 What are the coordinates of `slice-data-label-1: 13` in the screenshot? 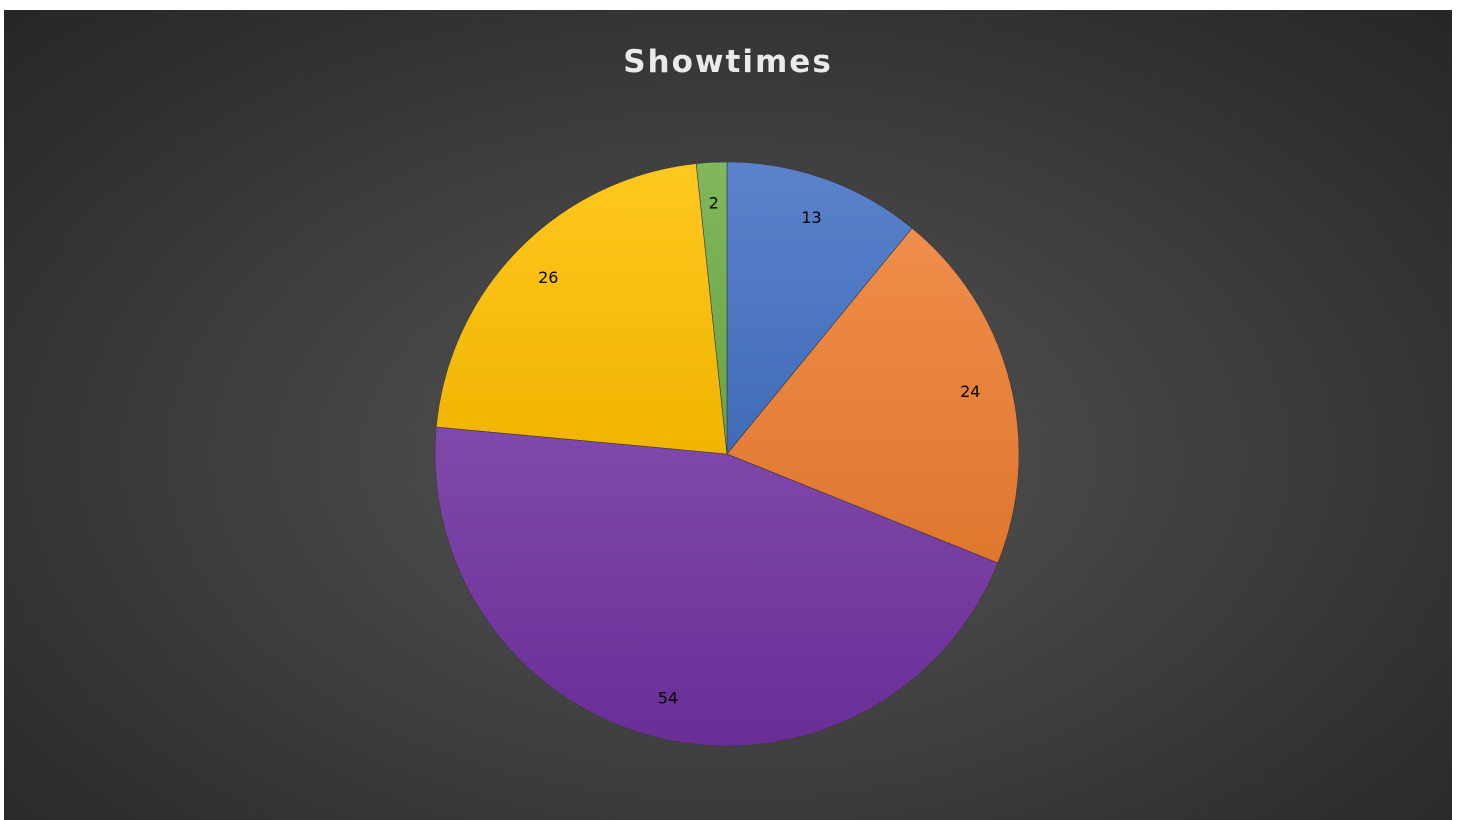 It's located at (811, 217).